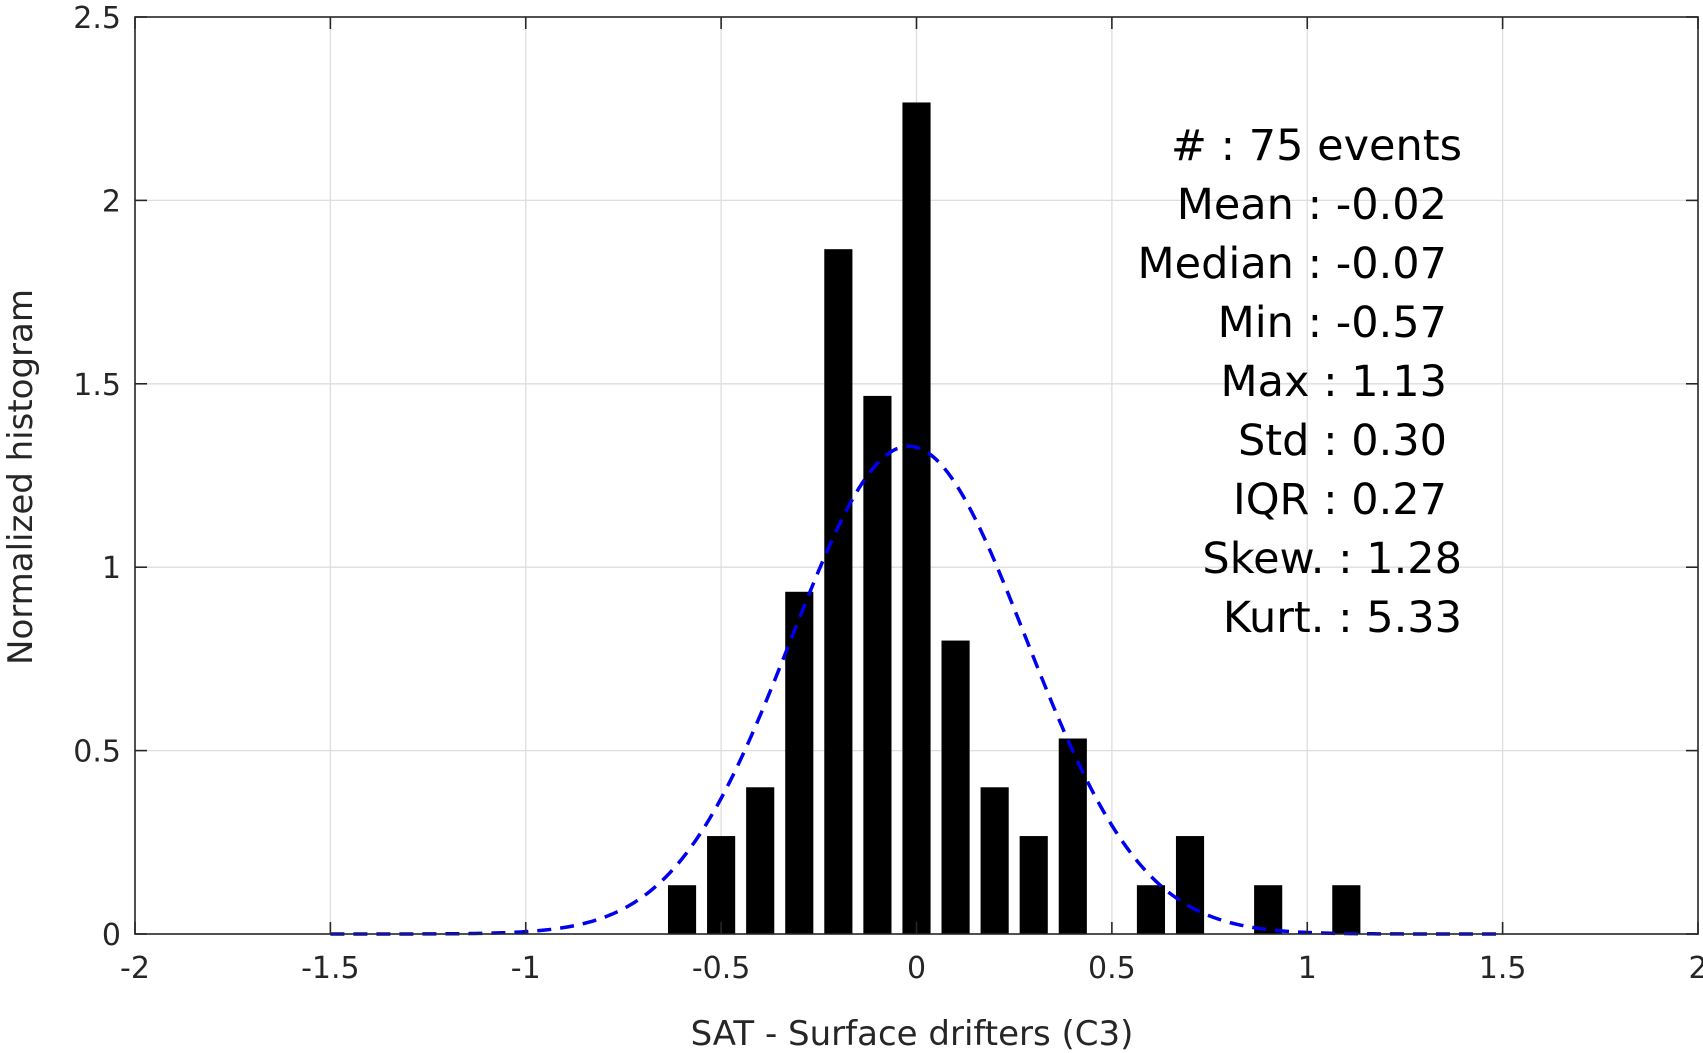 The height and width of the screenshot is (1053, 1703). Describe the element at coordinates (97, 477) in the screenshot. I see `y-tick-labels: 0 0.5 1 1.5 2 2.5` at that location.